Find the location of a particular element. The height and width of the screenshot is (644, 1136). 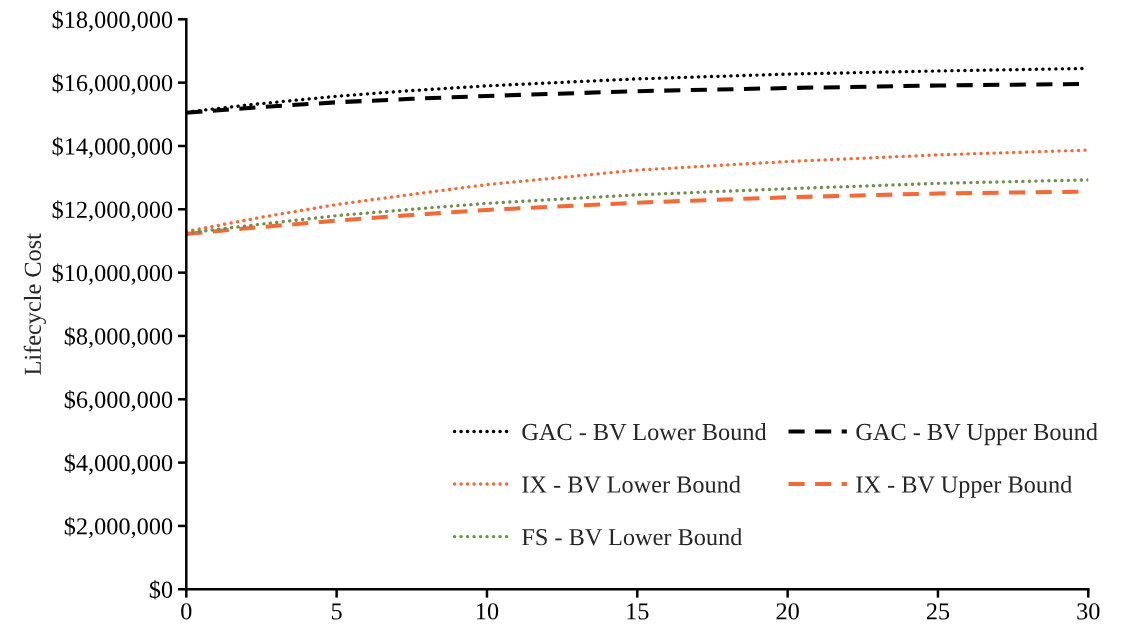

y-tick-label: $6,000,000 is located at coordinates (118, 401).